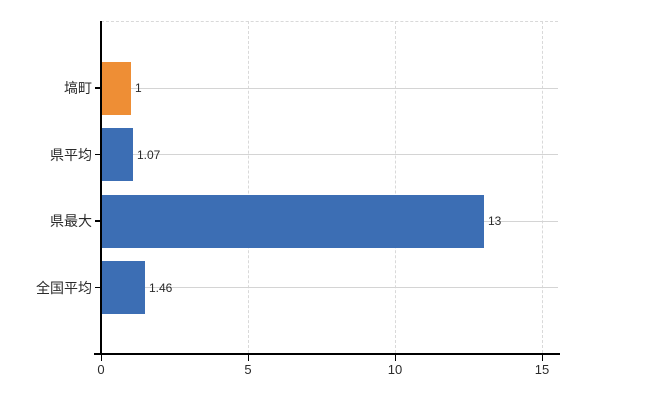  I want to click on y-axis-line, so click(101, 187).